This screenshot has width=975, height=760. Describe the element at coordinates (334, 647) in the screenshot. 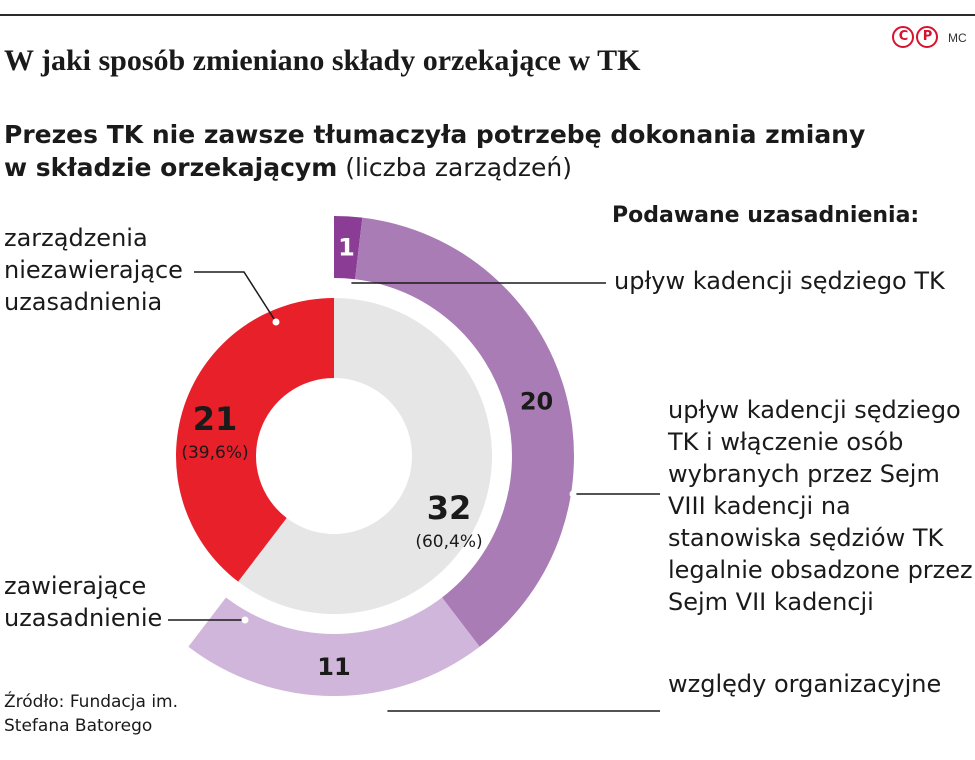

I see `ring-slice-organizacyjne` at that location.